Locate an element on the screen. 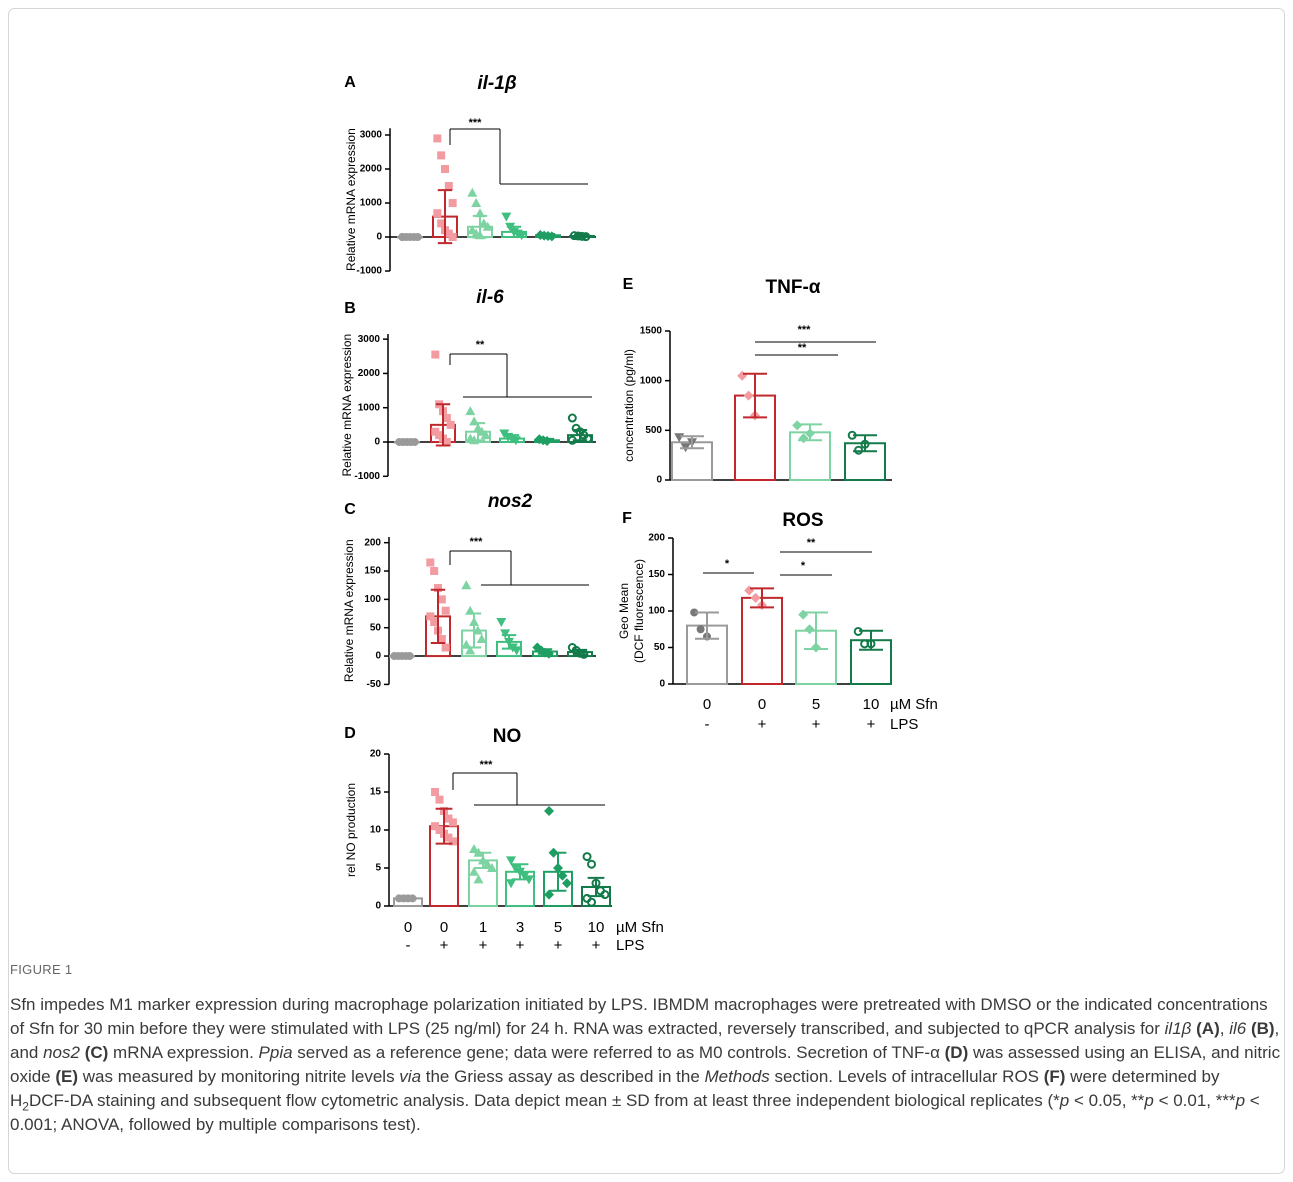 Image resolution: width=1293 pixels, height=1182 pixels. panel-label: F is located at coordinates (627, 518).